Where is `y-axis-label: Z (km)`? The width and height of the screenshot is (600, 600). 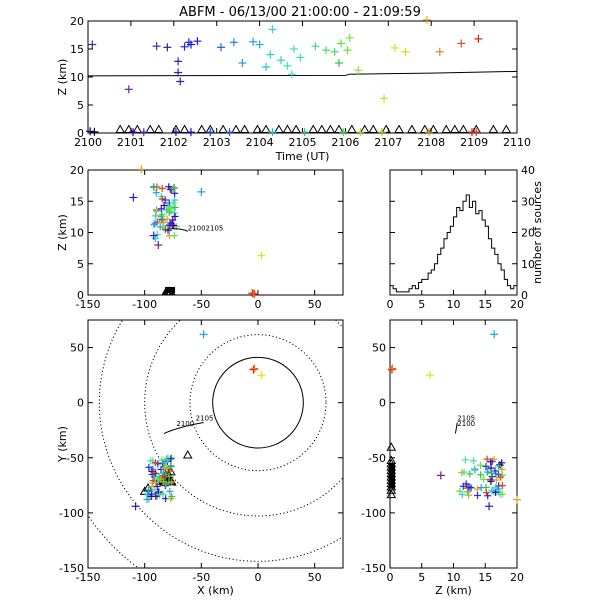 y-axis-label: Z (km) is located at coordinates (62, 232).